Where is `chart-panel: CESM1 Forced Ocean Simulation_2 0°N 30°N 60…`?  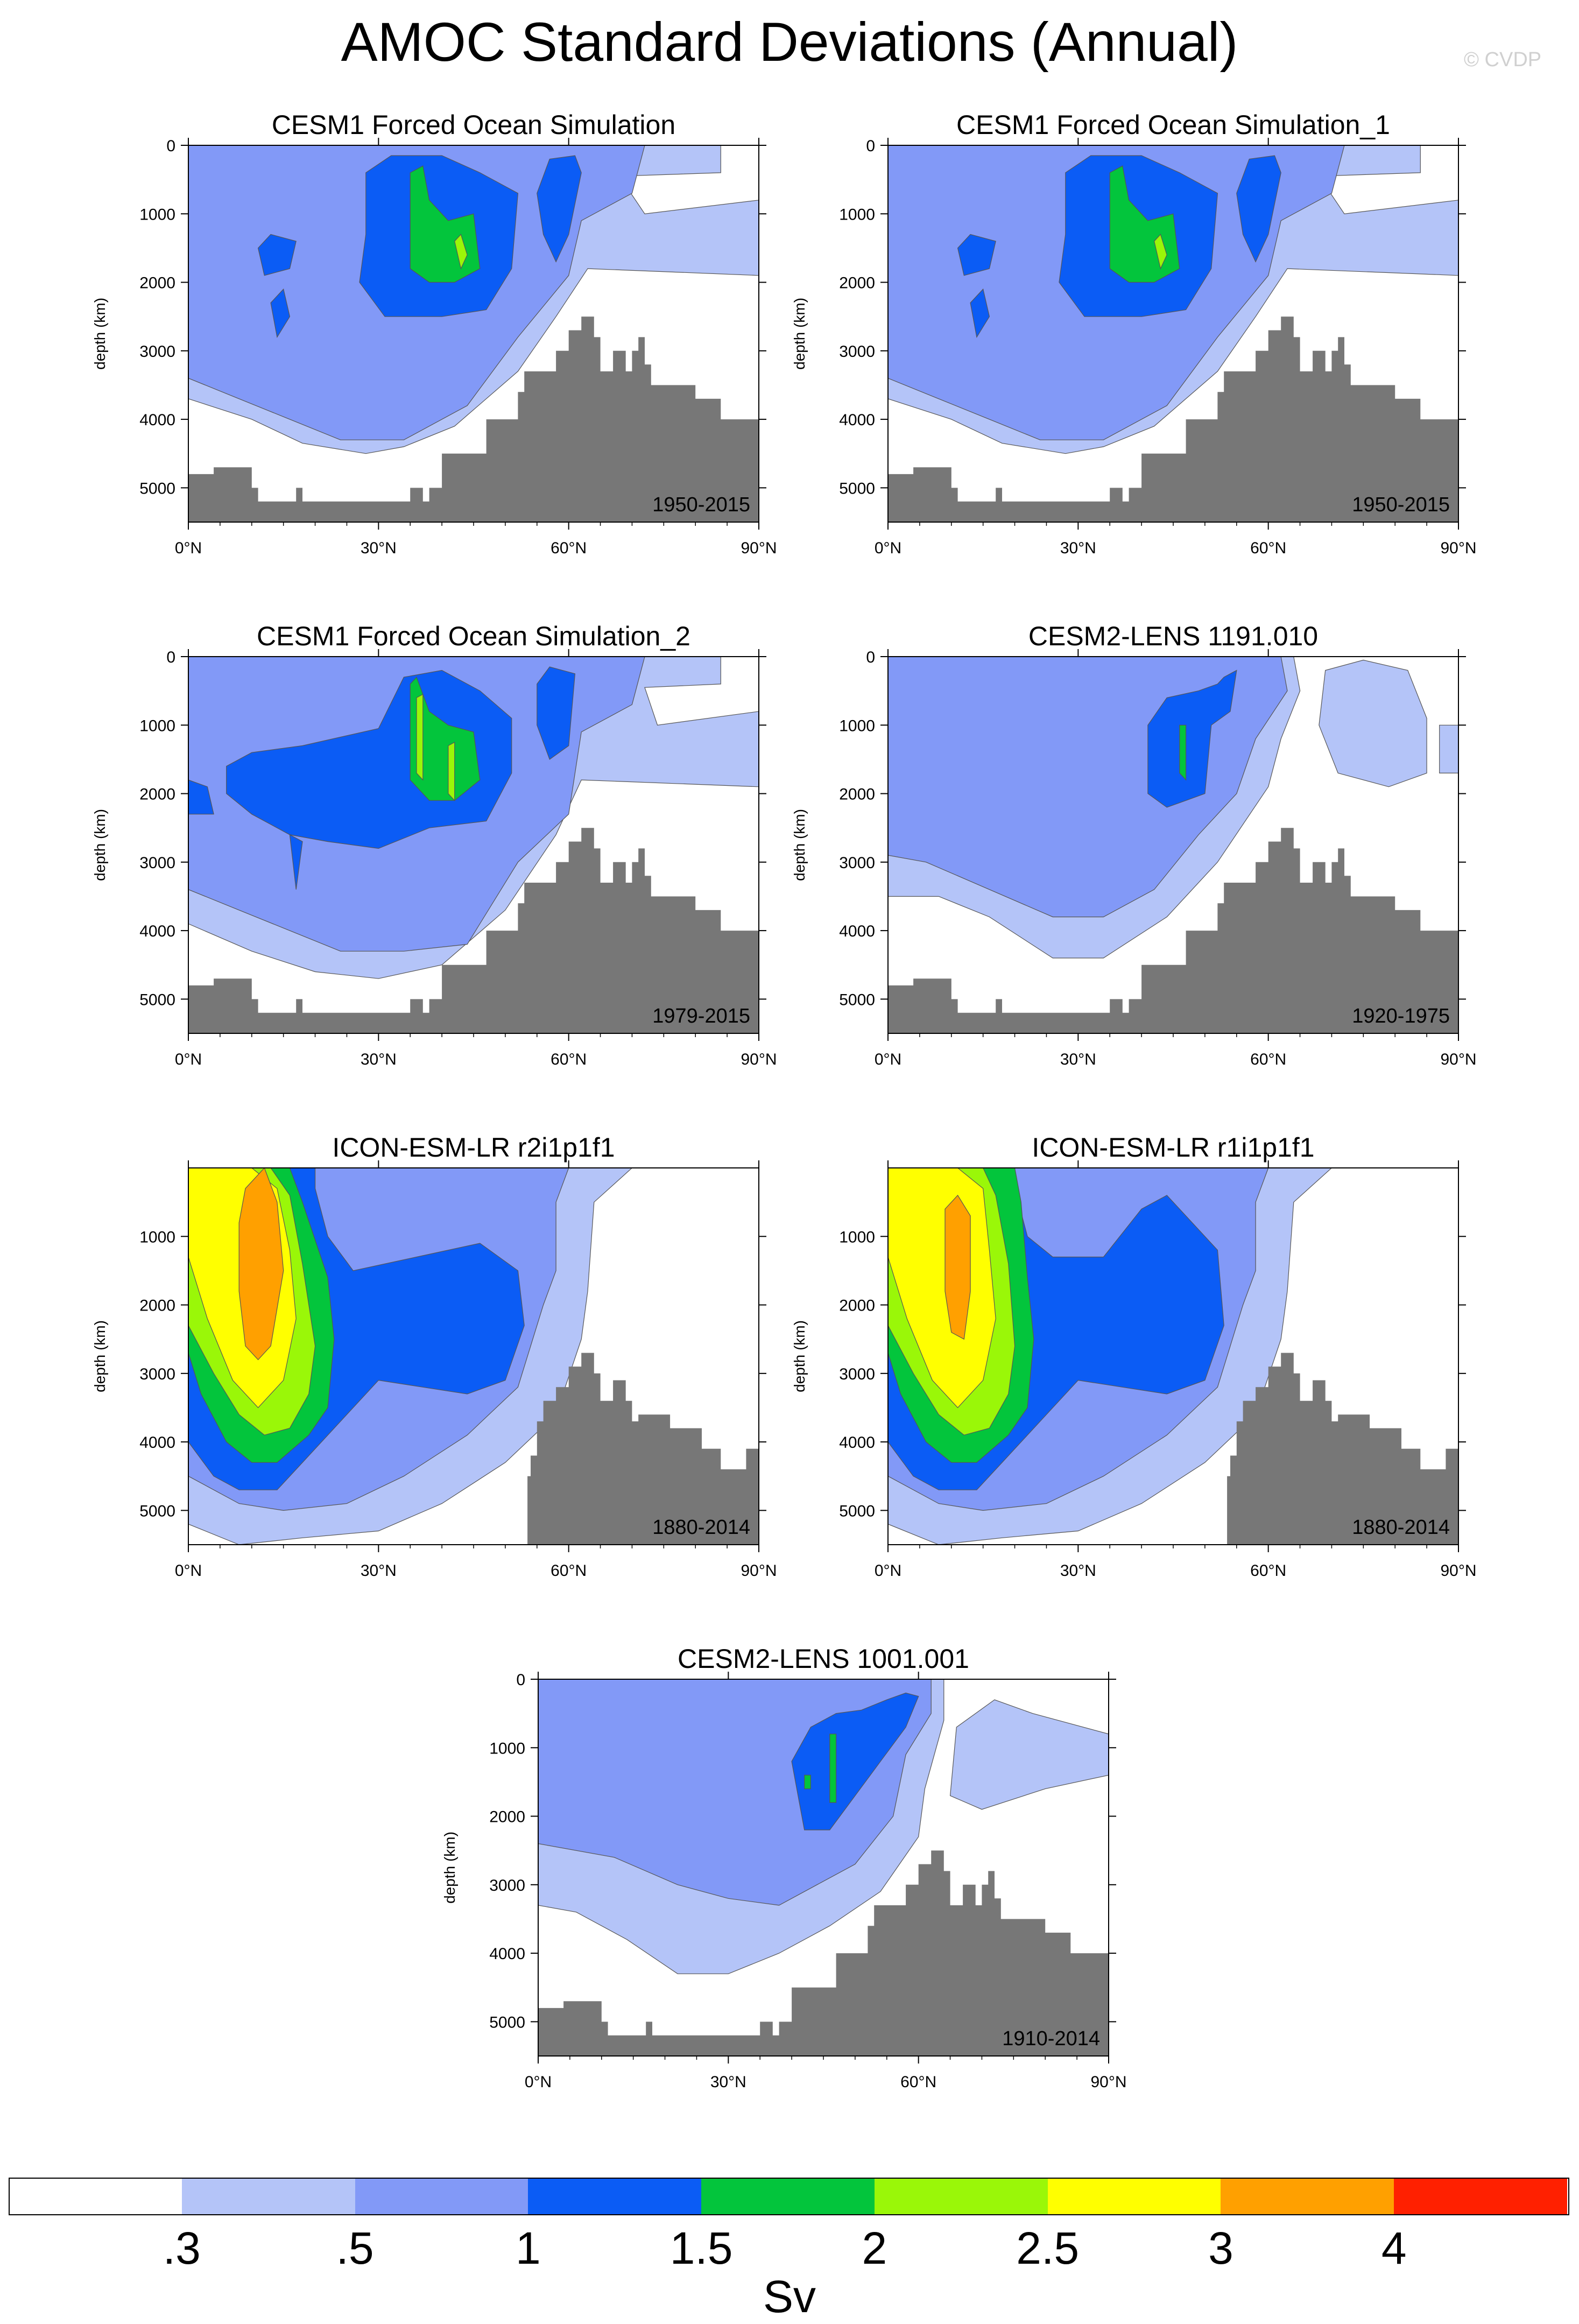 chart-panel: CESM1 Forced Ocean Simulation_2 0°N 30°N 60… is located at coordinates (388, 861).